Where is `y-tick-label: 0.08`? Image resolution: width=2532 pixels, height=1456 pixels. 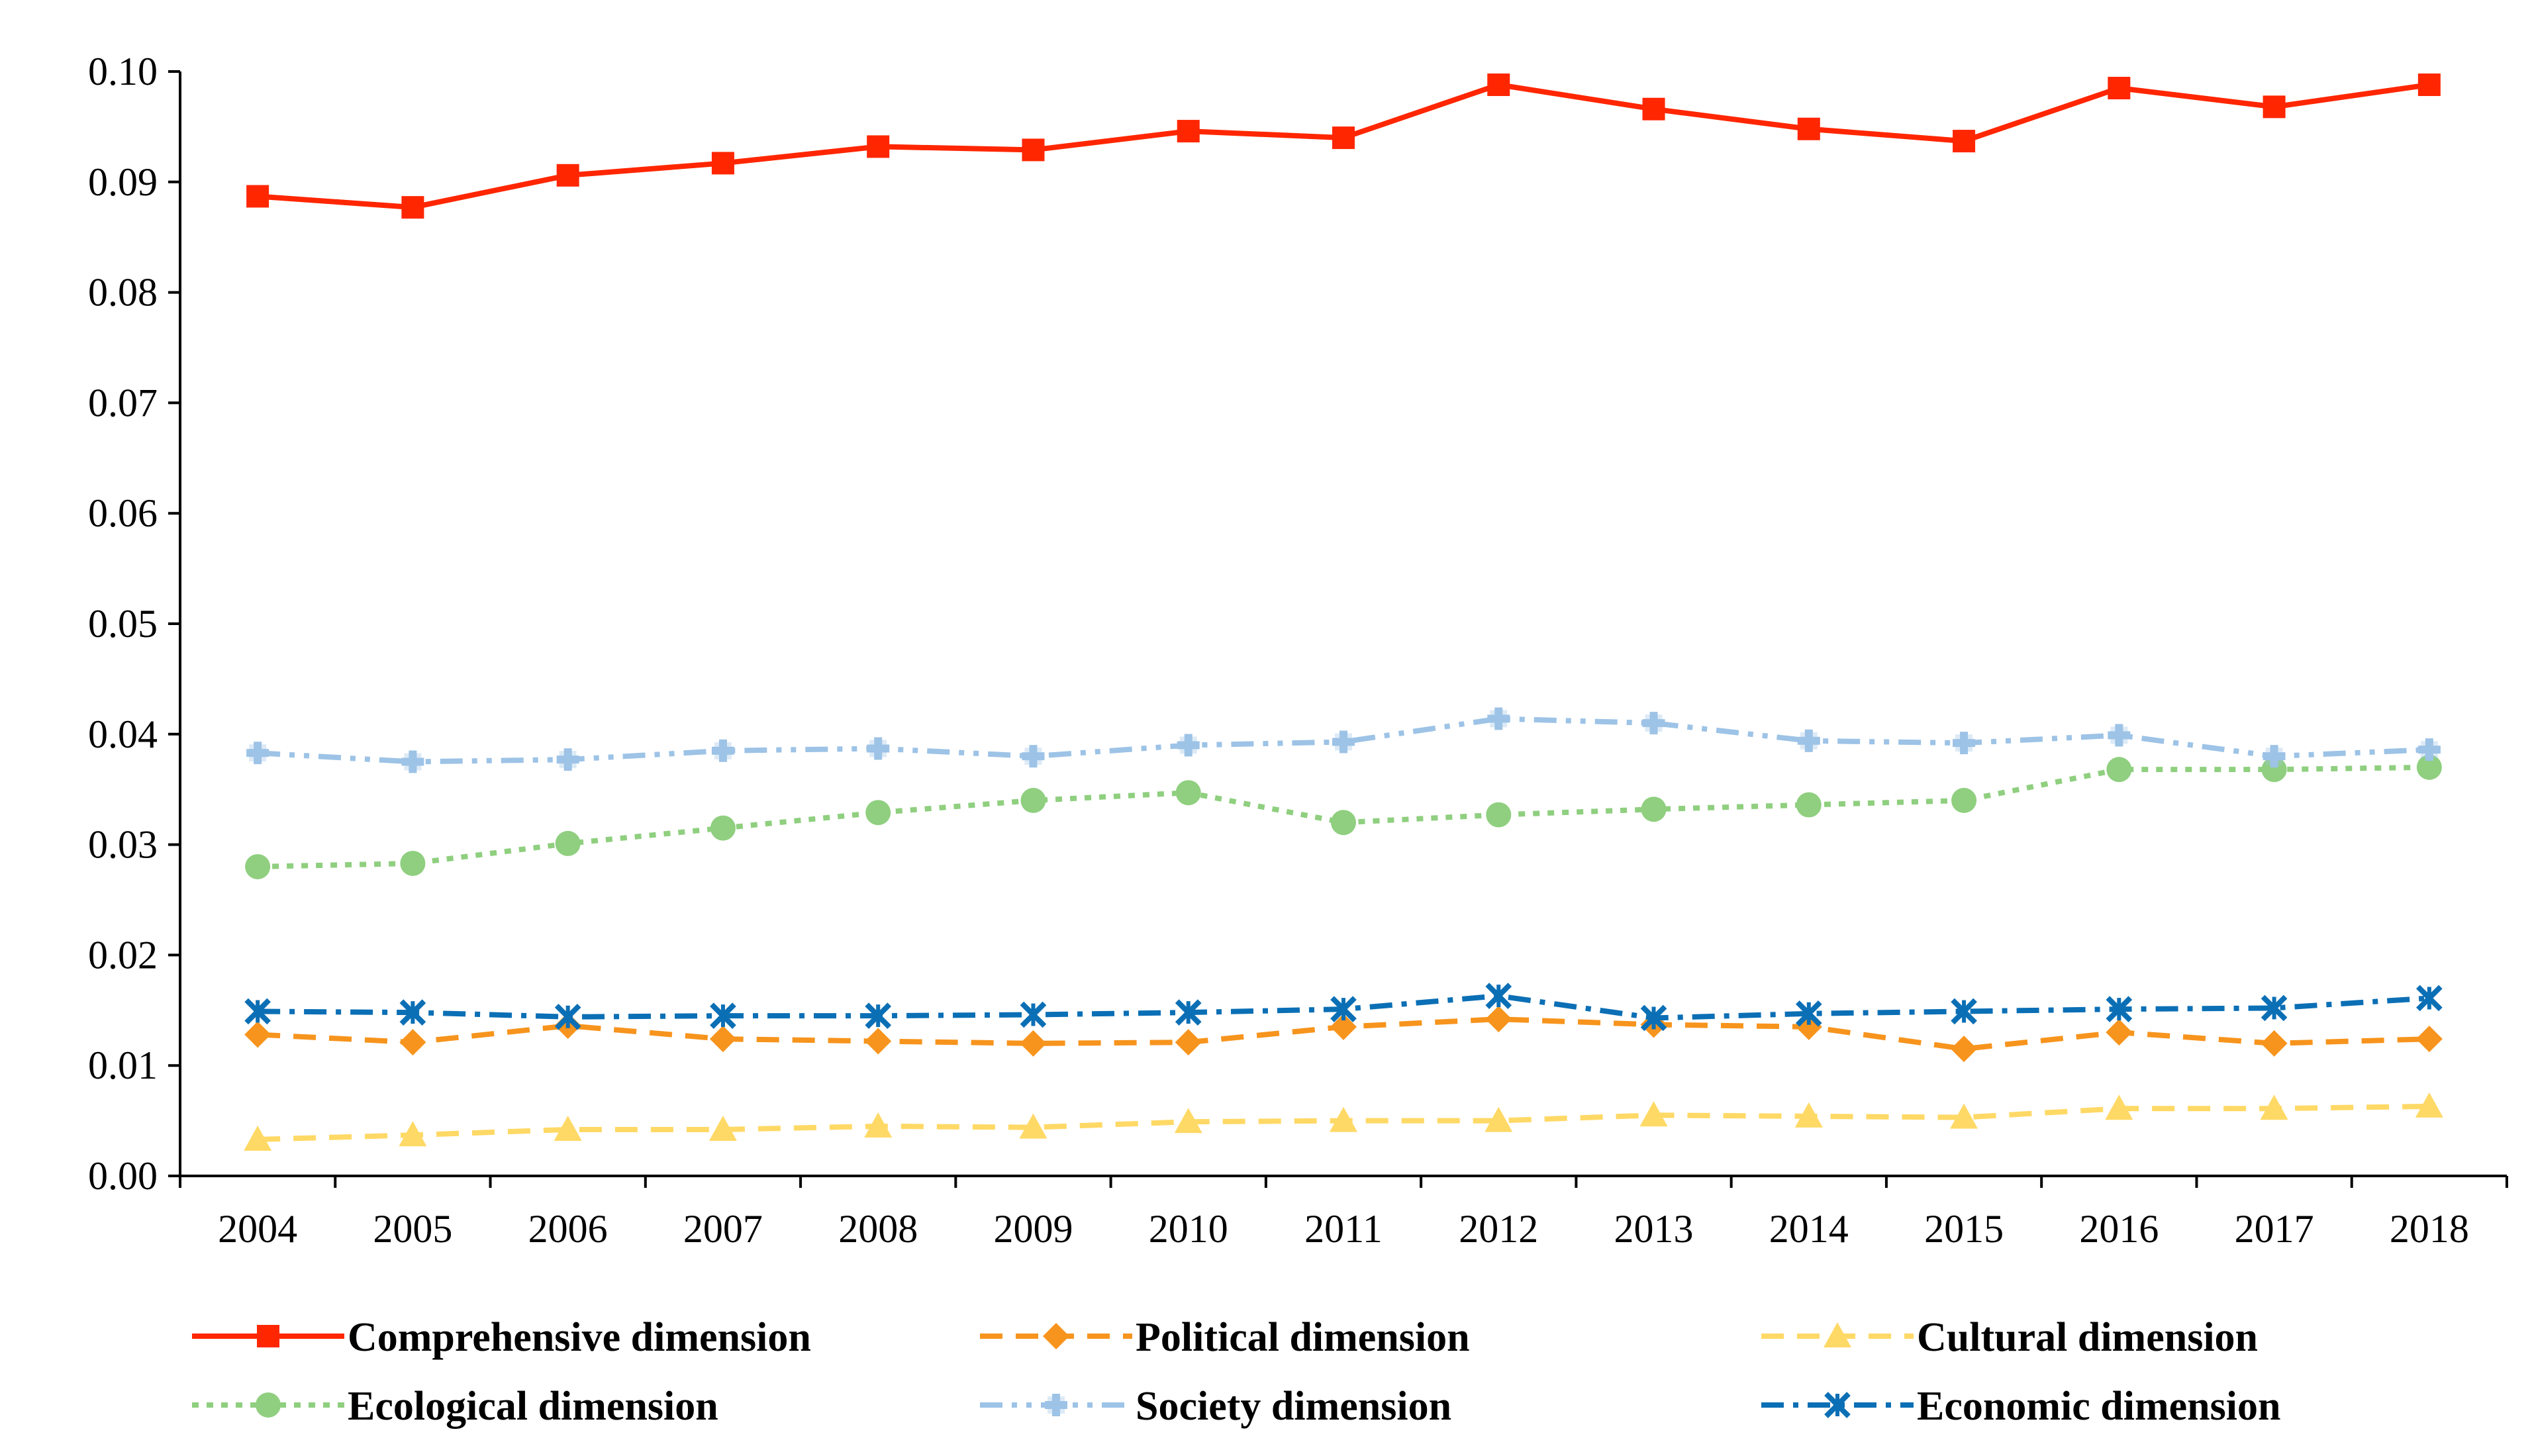 y-tick-label: 0.08 is located at coordinates (123, 293).